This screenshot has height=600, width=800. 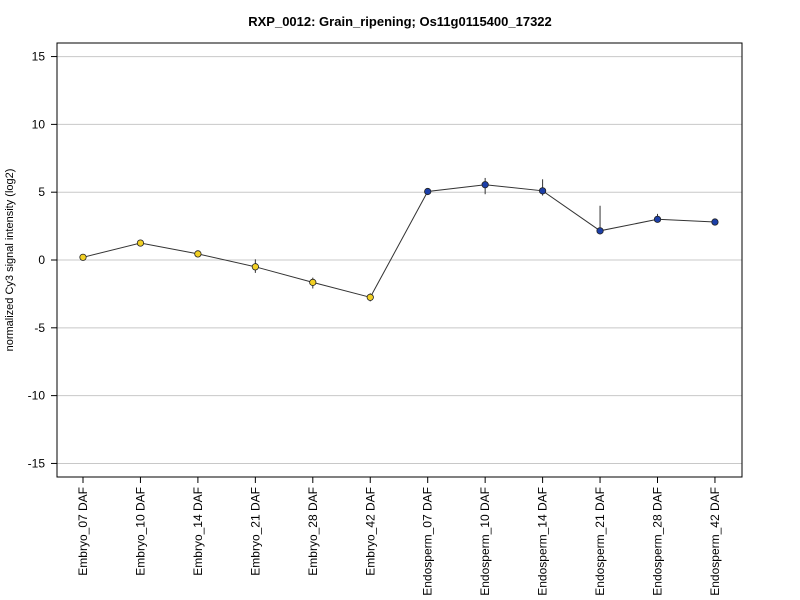 I want to click on x-tick-label: Endosperm_28 DAF, so click(x=658, y=541).